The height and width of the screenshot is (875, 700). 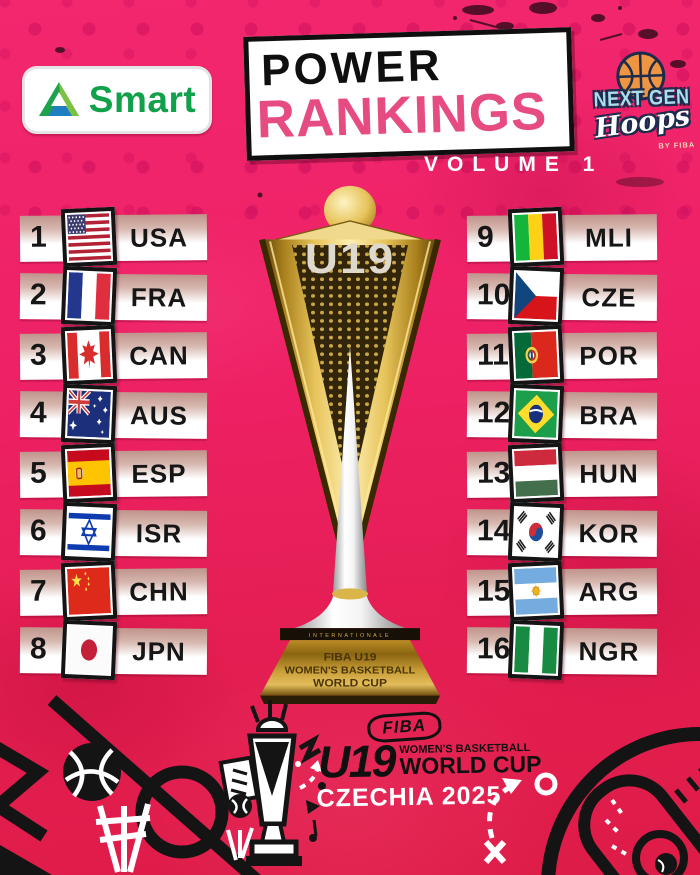 What do you see at coordinates (356, 761) in the screenshot?
I see `event-u19-label: U19` at bounding box center [356, 761].